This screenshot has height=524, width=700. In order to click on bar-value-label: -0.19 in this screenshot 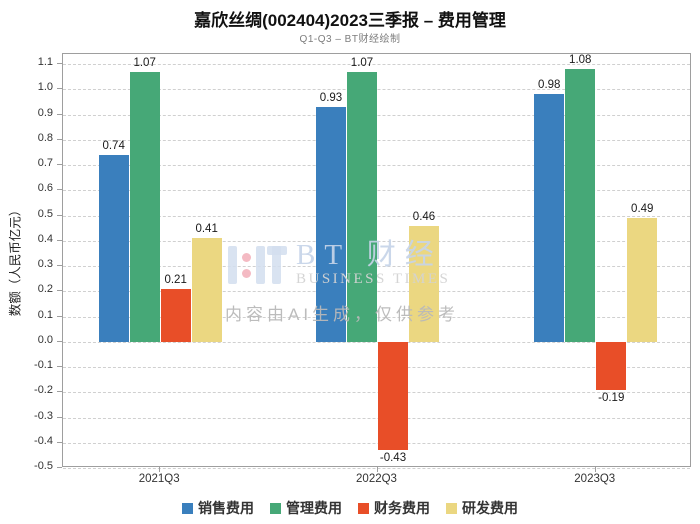, I will do `click(611, 397)`.